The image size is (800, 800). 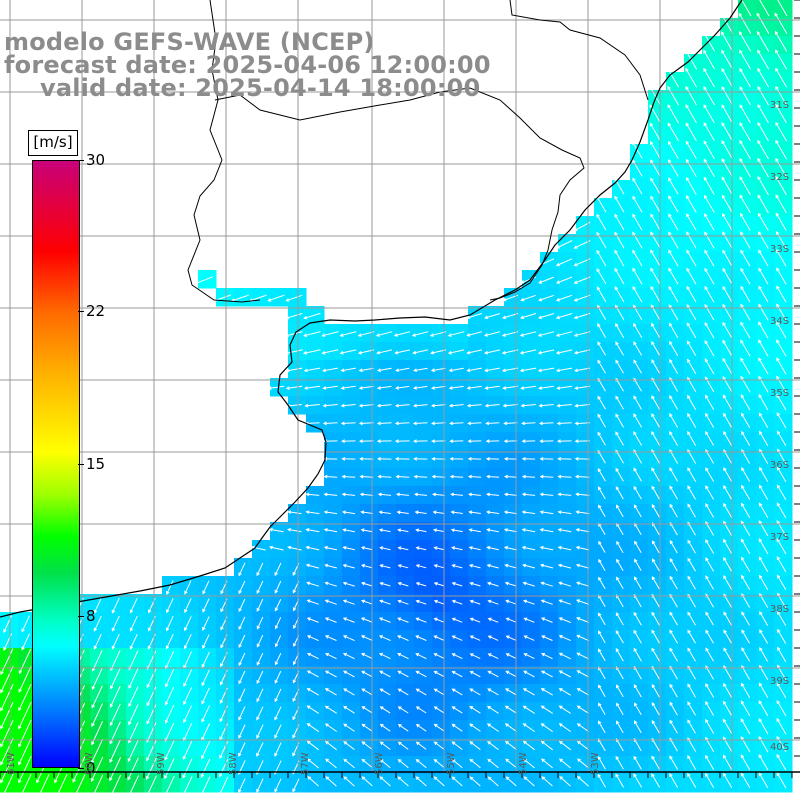 I want to click on lat-label-39s: 39S, so click(x=780, y=681).